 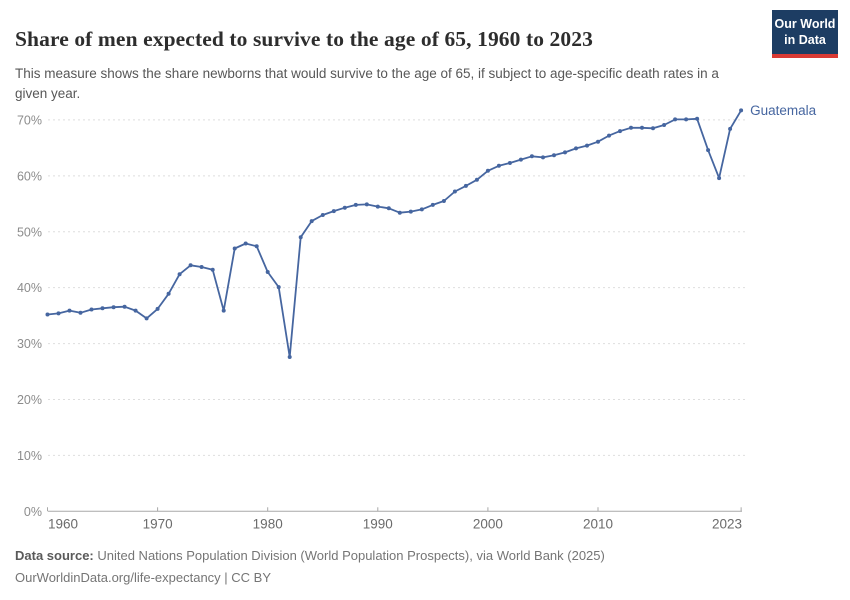 What do you see at coordinates (190, 265) in the screenshot?
I see `data-point-1973` at bounding box center [190, 265].